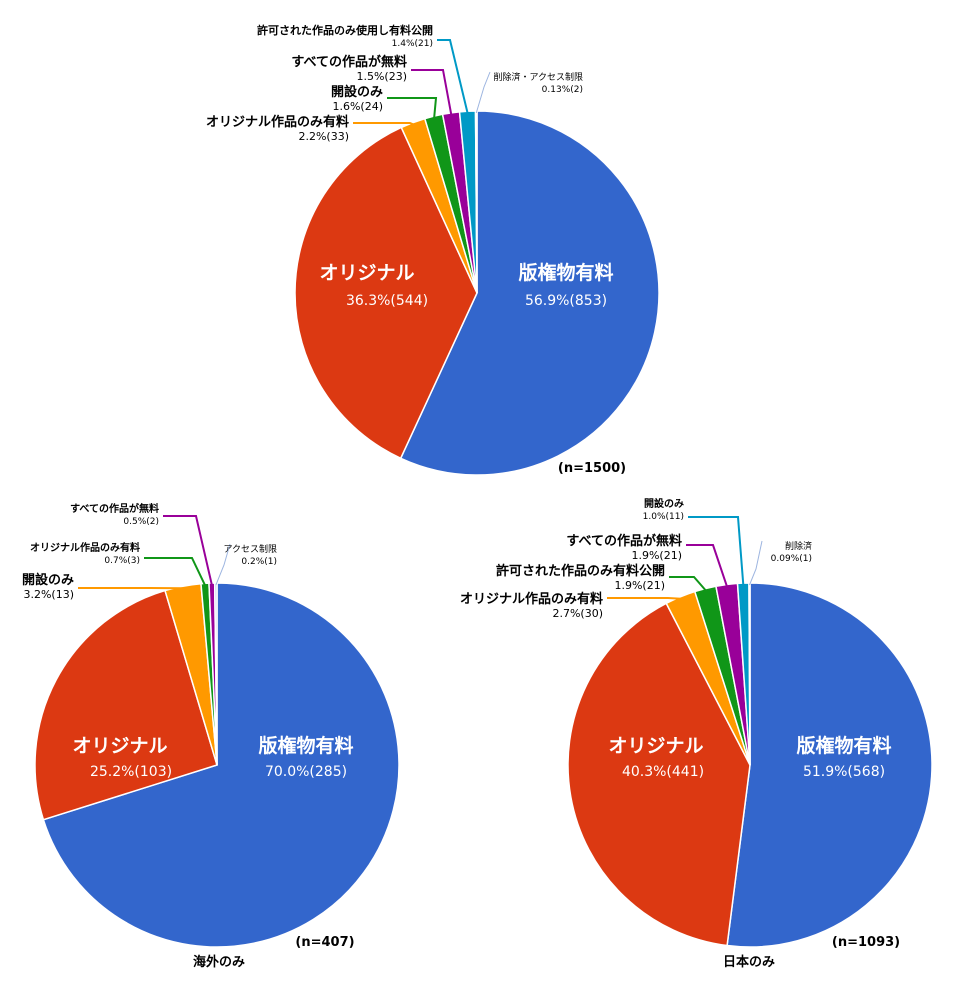 The image size is (964, 1000). I want to click on sample-size-label: (n=407), so click(324, 942).